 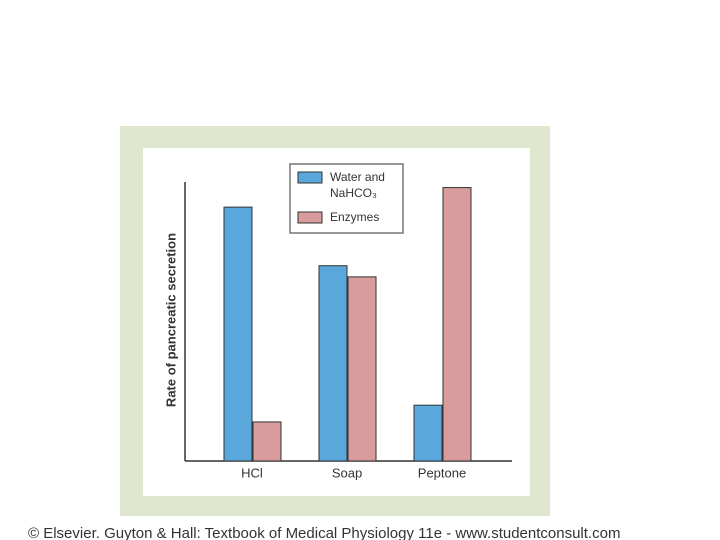 What do you see at coordinates (357, 185) in the screenshot?
I see `legend-label: Water and NaHCO₃` at bounding box center [357, 185].